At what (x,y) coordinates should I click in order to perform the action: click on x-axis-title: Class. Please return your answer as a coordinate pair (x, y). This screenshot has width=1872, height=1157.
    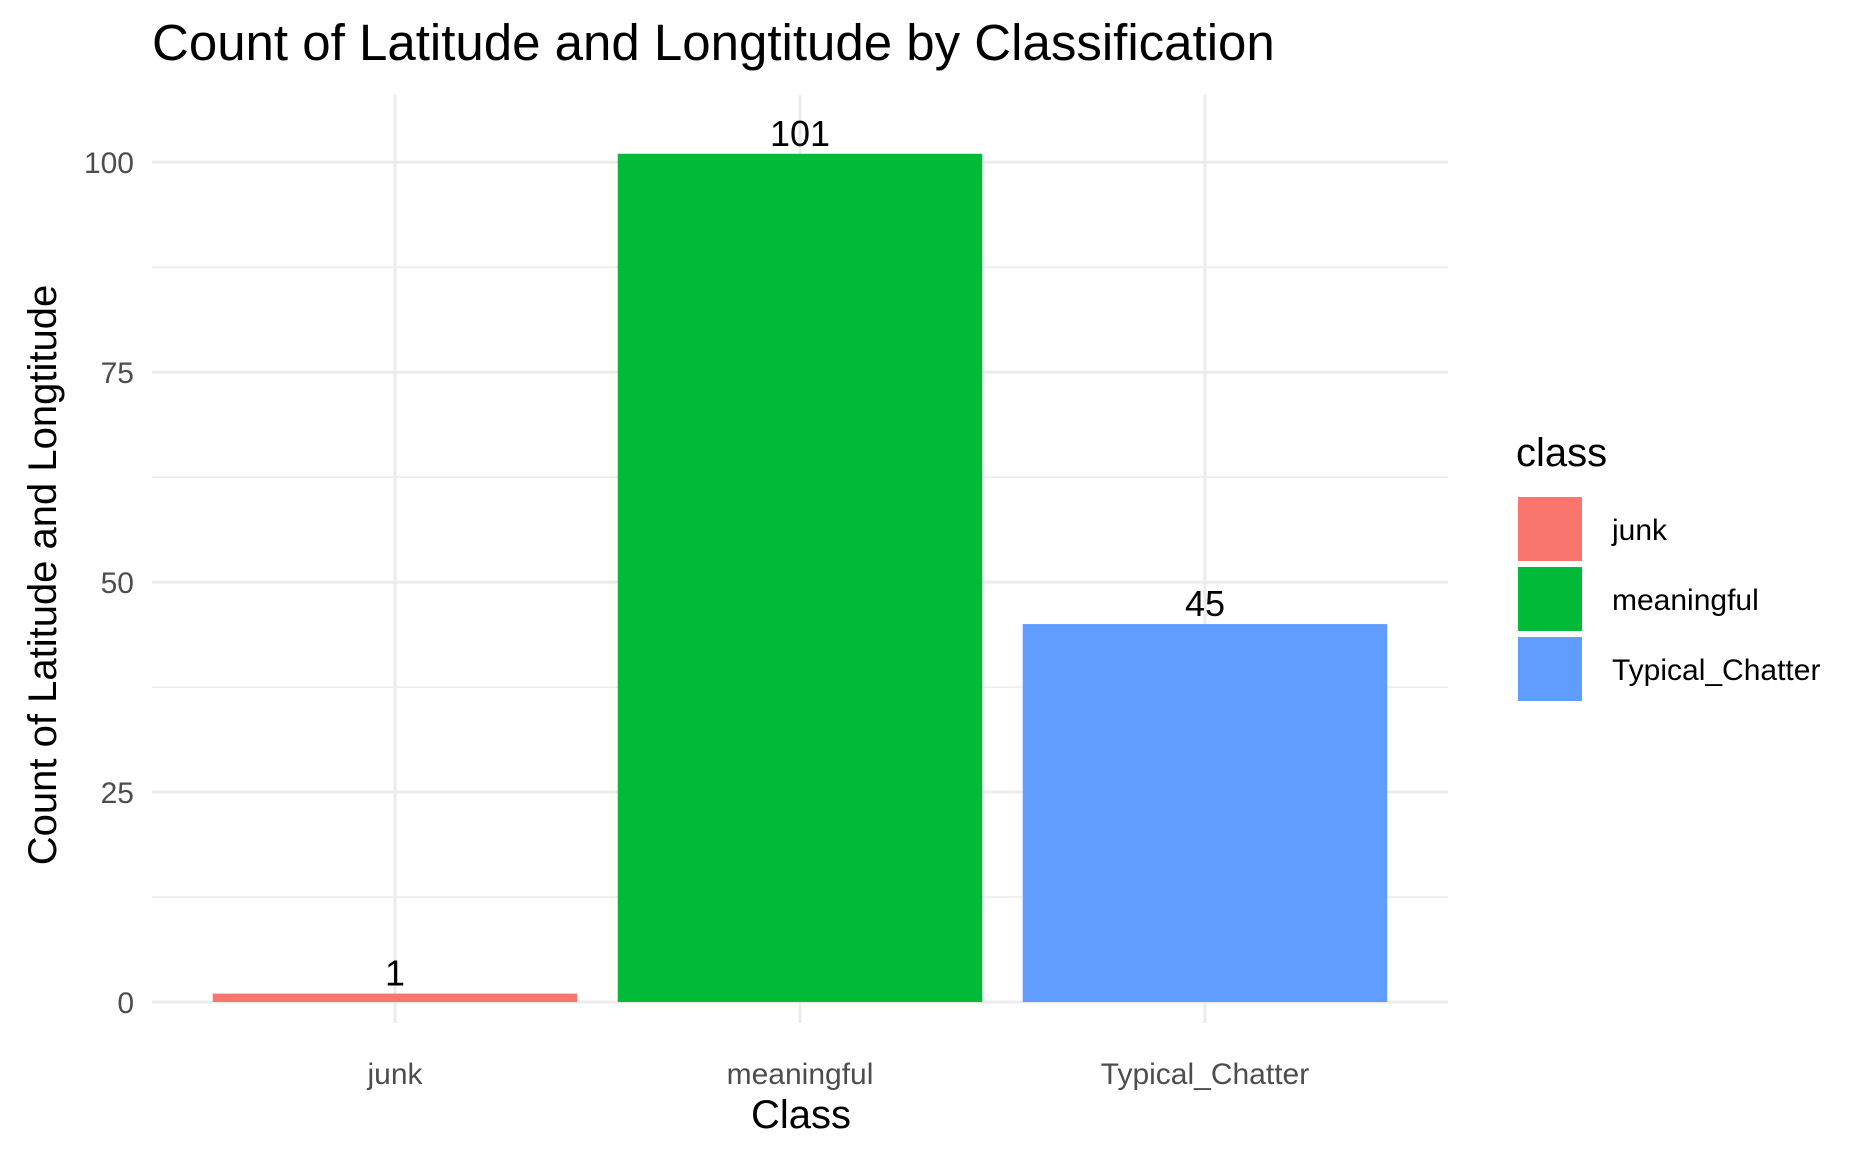
    Looking at the image, I should click on (801, 1115).